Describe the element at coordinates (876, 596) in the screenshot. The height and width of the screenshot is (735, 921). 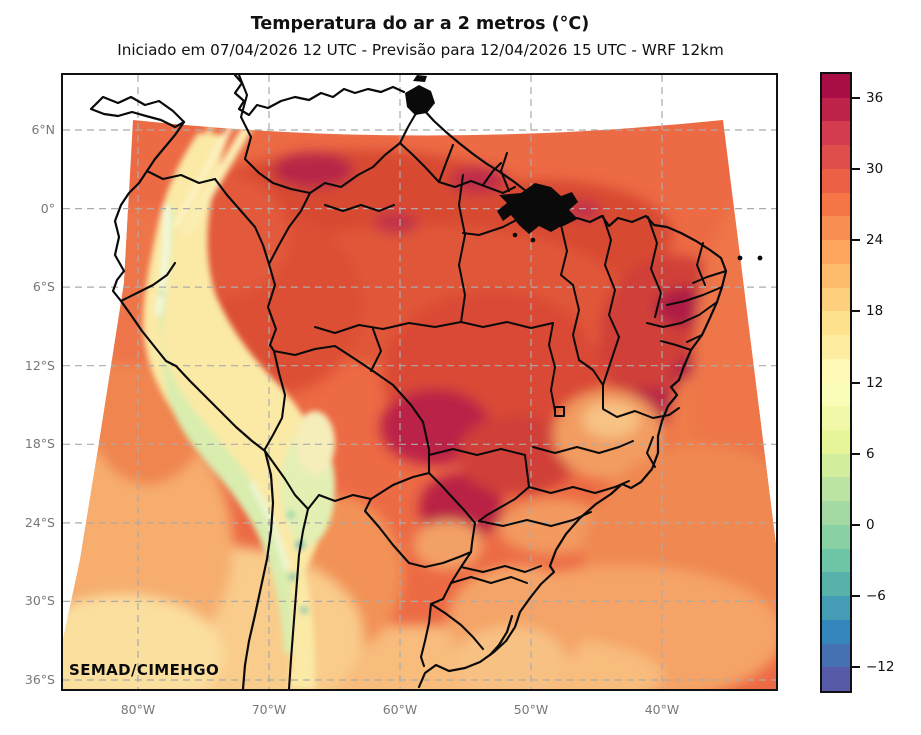
I see `colorbar-tick-label: −6` at that location.